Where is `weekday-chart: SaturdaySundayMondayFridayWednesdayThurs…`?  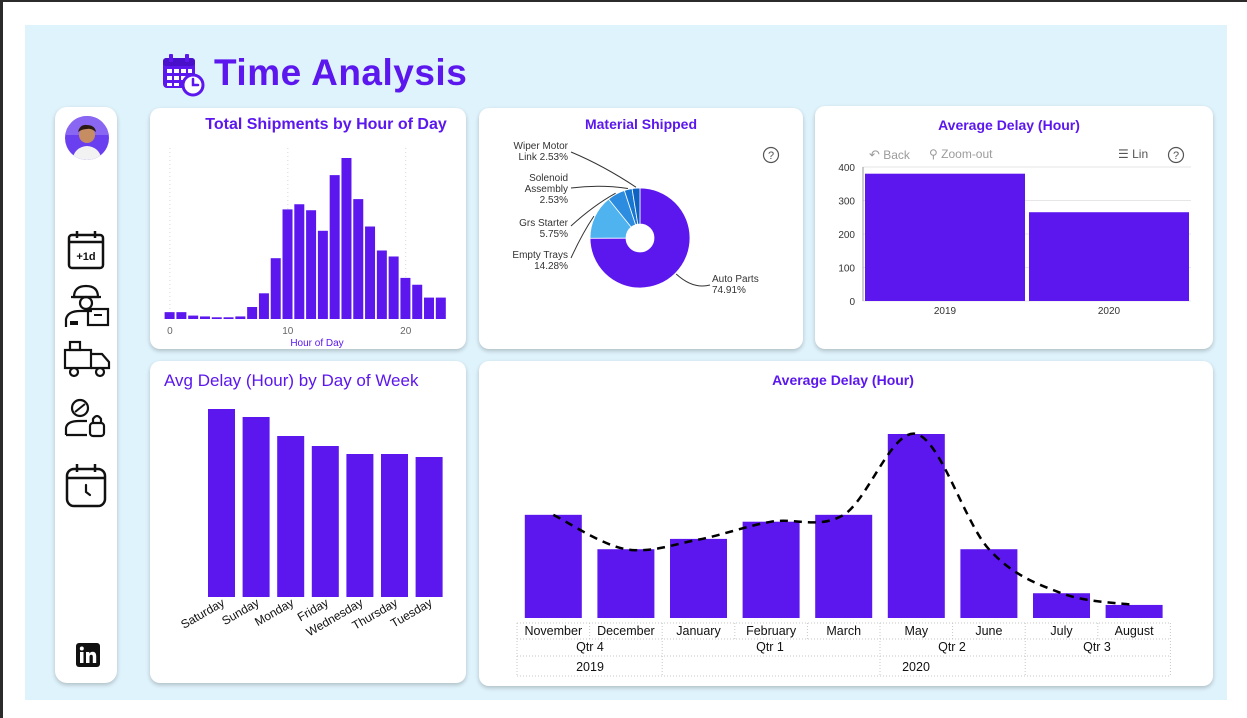 weekday-chart: SaturdaySundayMondayFridayWednesdayThurs… is located at coordinates (310, 524).